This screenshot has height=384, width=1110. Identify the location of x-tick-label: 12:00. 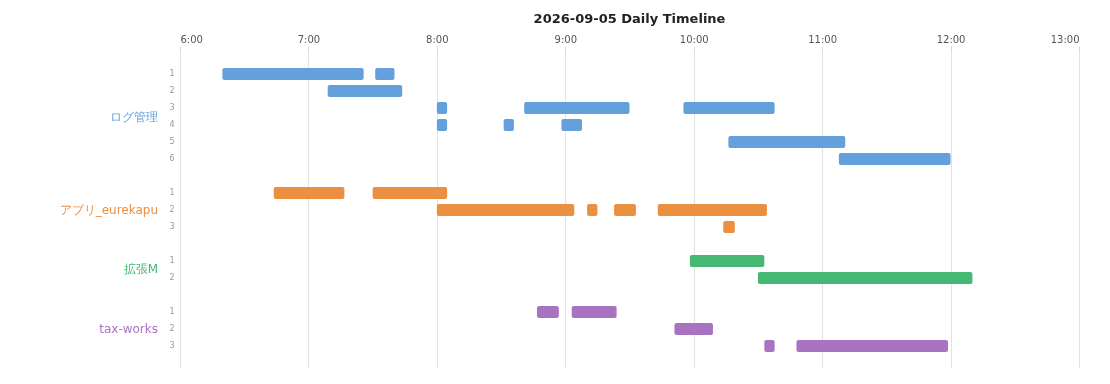
(951, 39).